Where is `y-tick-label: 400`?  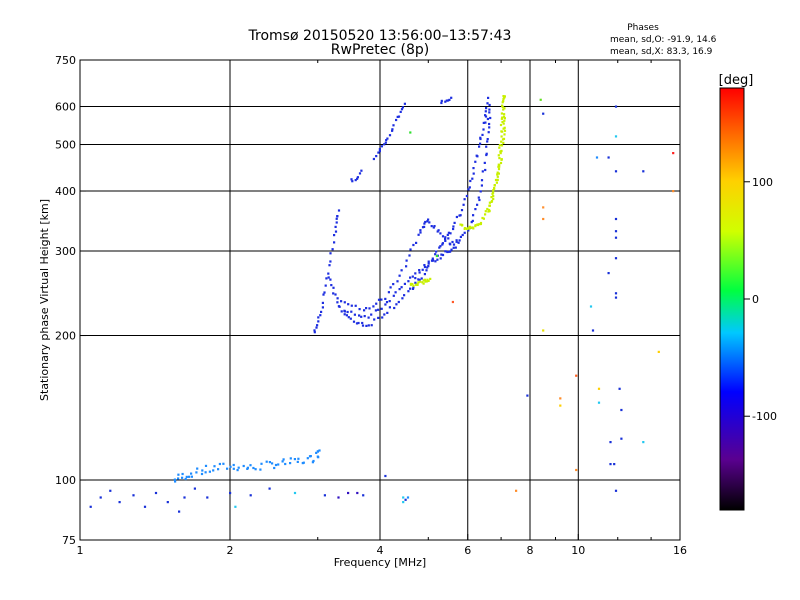
y-tick-label: 400 is located at coordinates (65, 191).